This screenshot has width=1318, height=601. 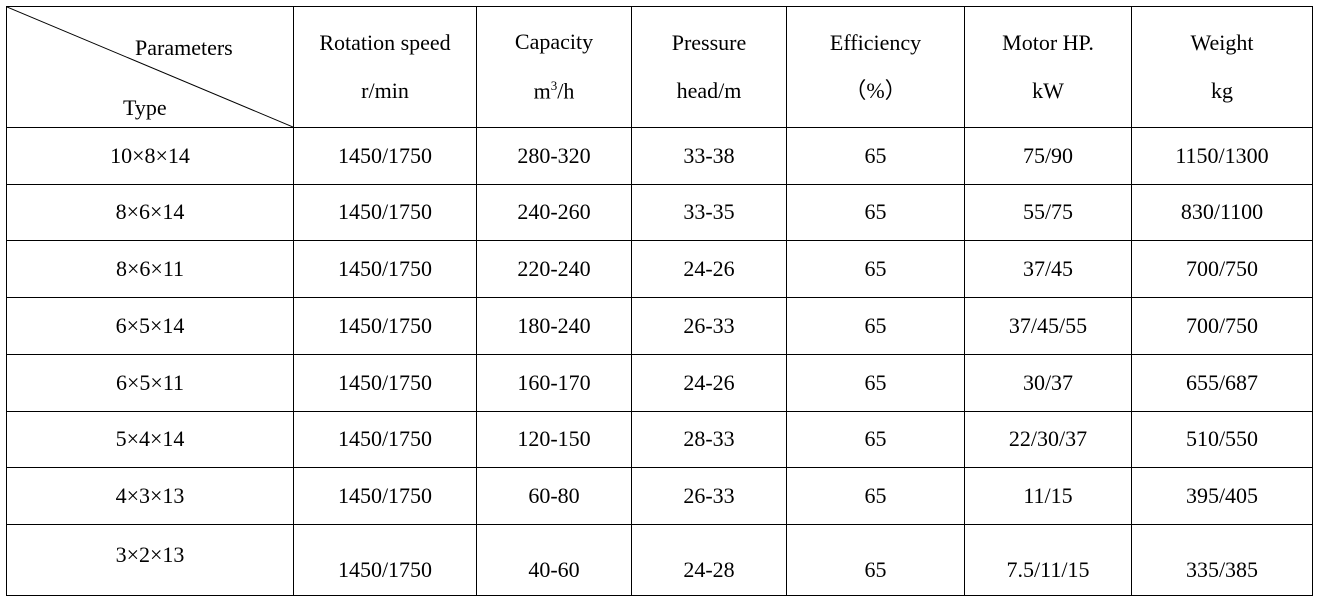 What do you see at coordinates (554, 85) in the screenshot?
I see `capacity-unit-exponent: 3` at bounding box center [554, 85].